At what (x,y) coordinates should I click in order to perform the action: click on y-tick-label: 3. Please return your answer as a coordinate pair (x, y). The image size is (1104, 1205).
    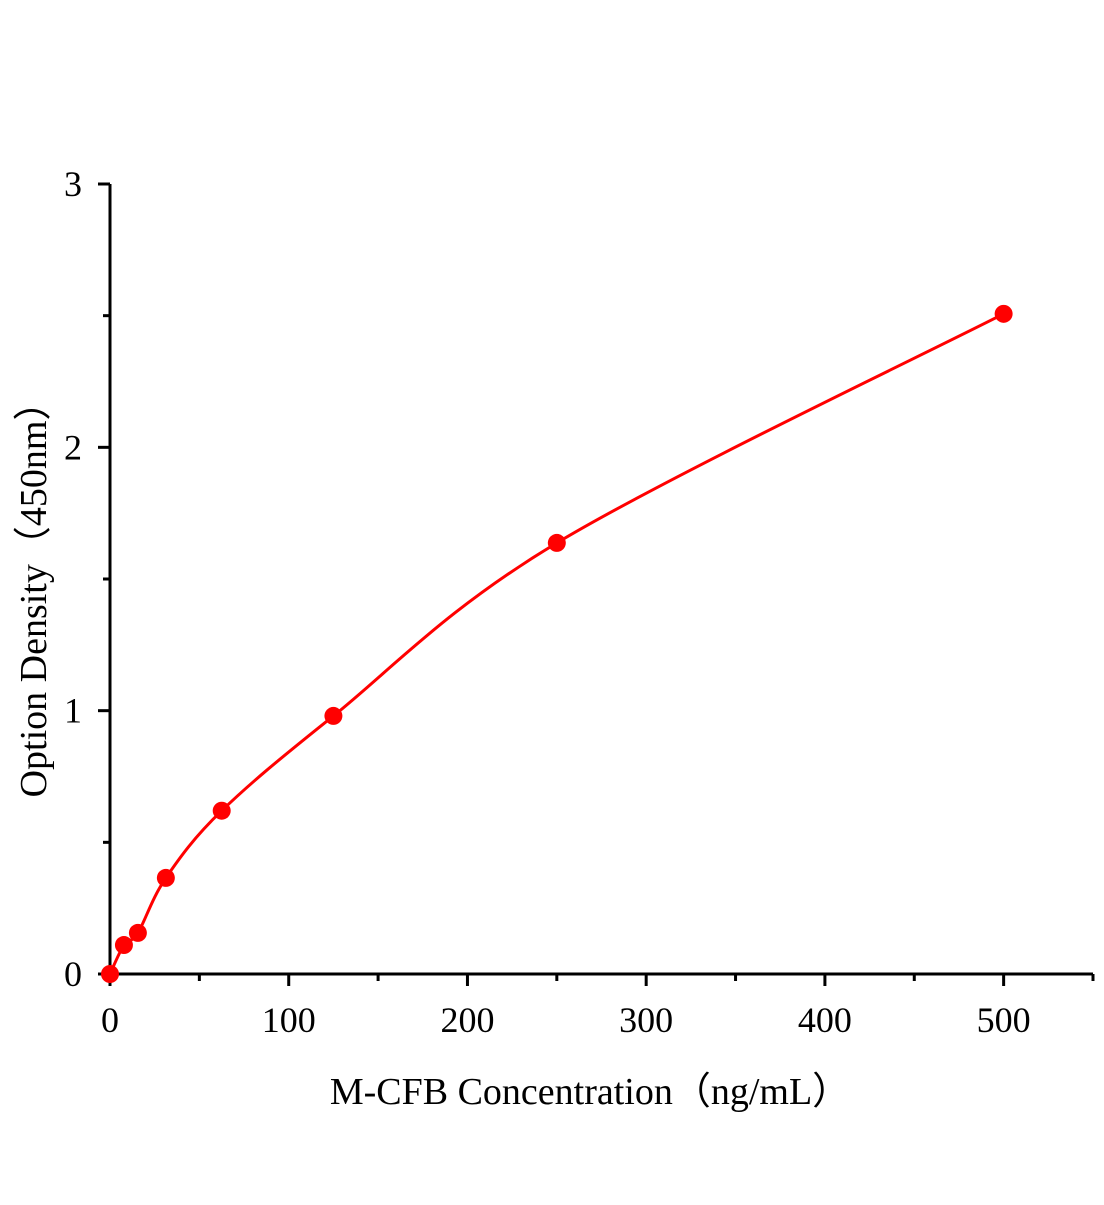
    Looking at the image, I should click on (73, 184).